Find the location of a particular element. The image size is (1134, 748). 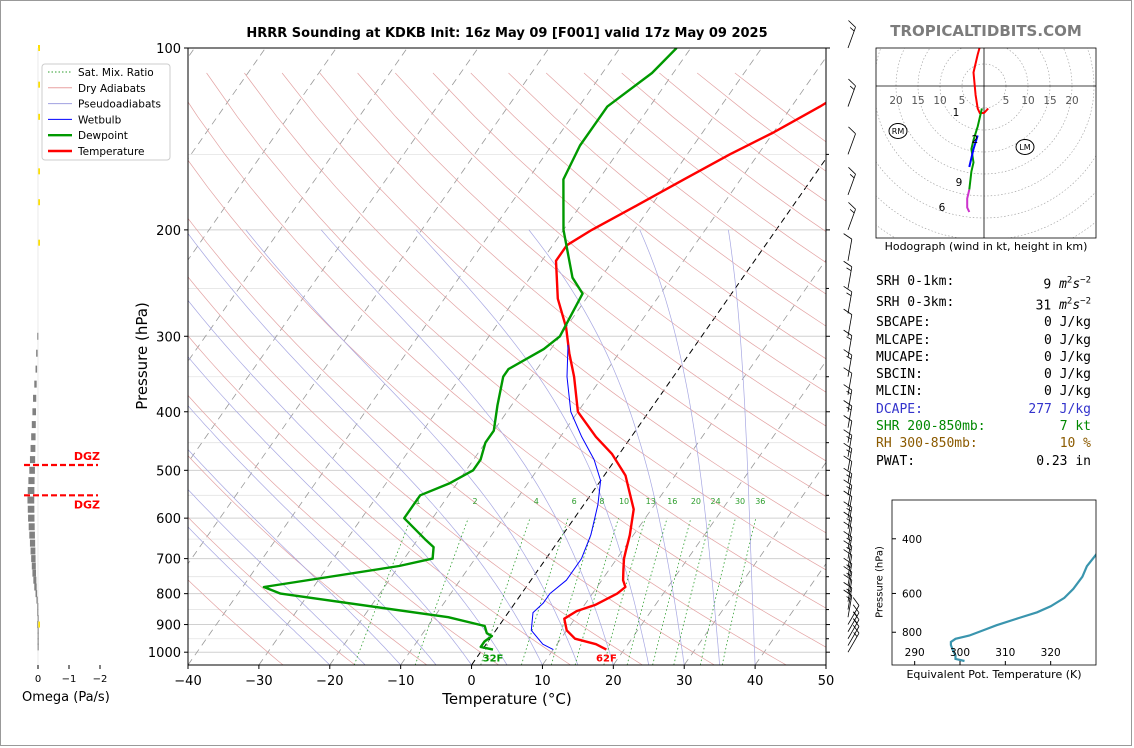

stat-row: SBCIN: 0 J/kg is located at coordinates (983, 374).